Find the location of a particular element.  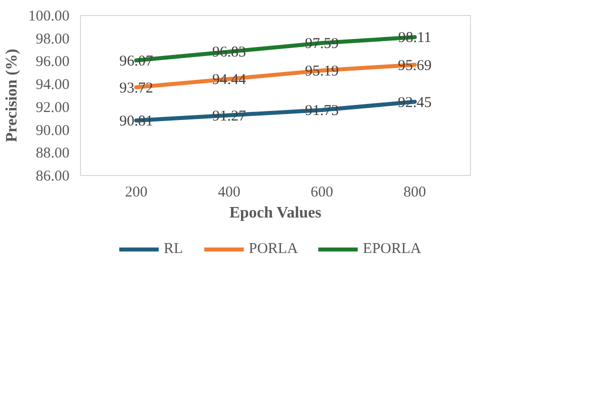

x-axis-title: Epoch Values is located at coordinates (275, 213).